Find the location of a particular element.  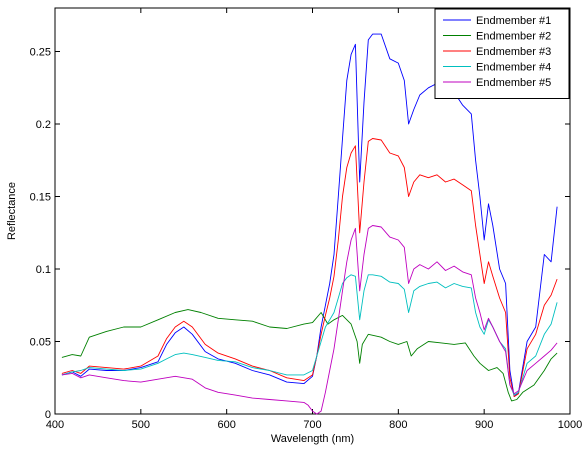

x-tick-label: 500 is located at coordinates (141, 425).